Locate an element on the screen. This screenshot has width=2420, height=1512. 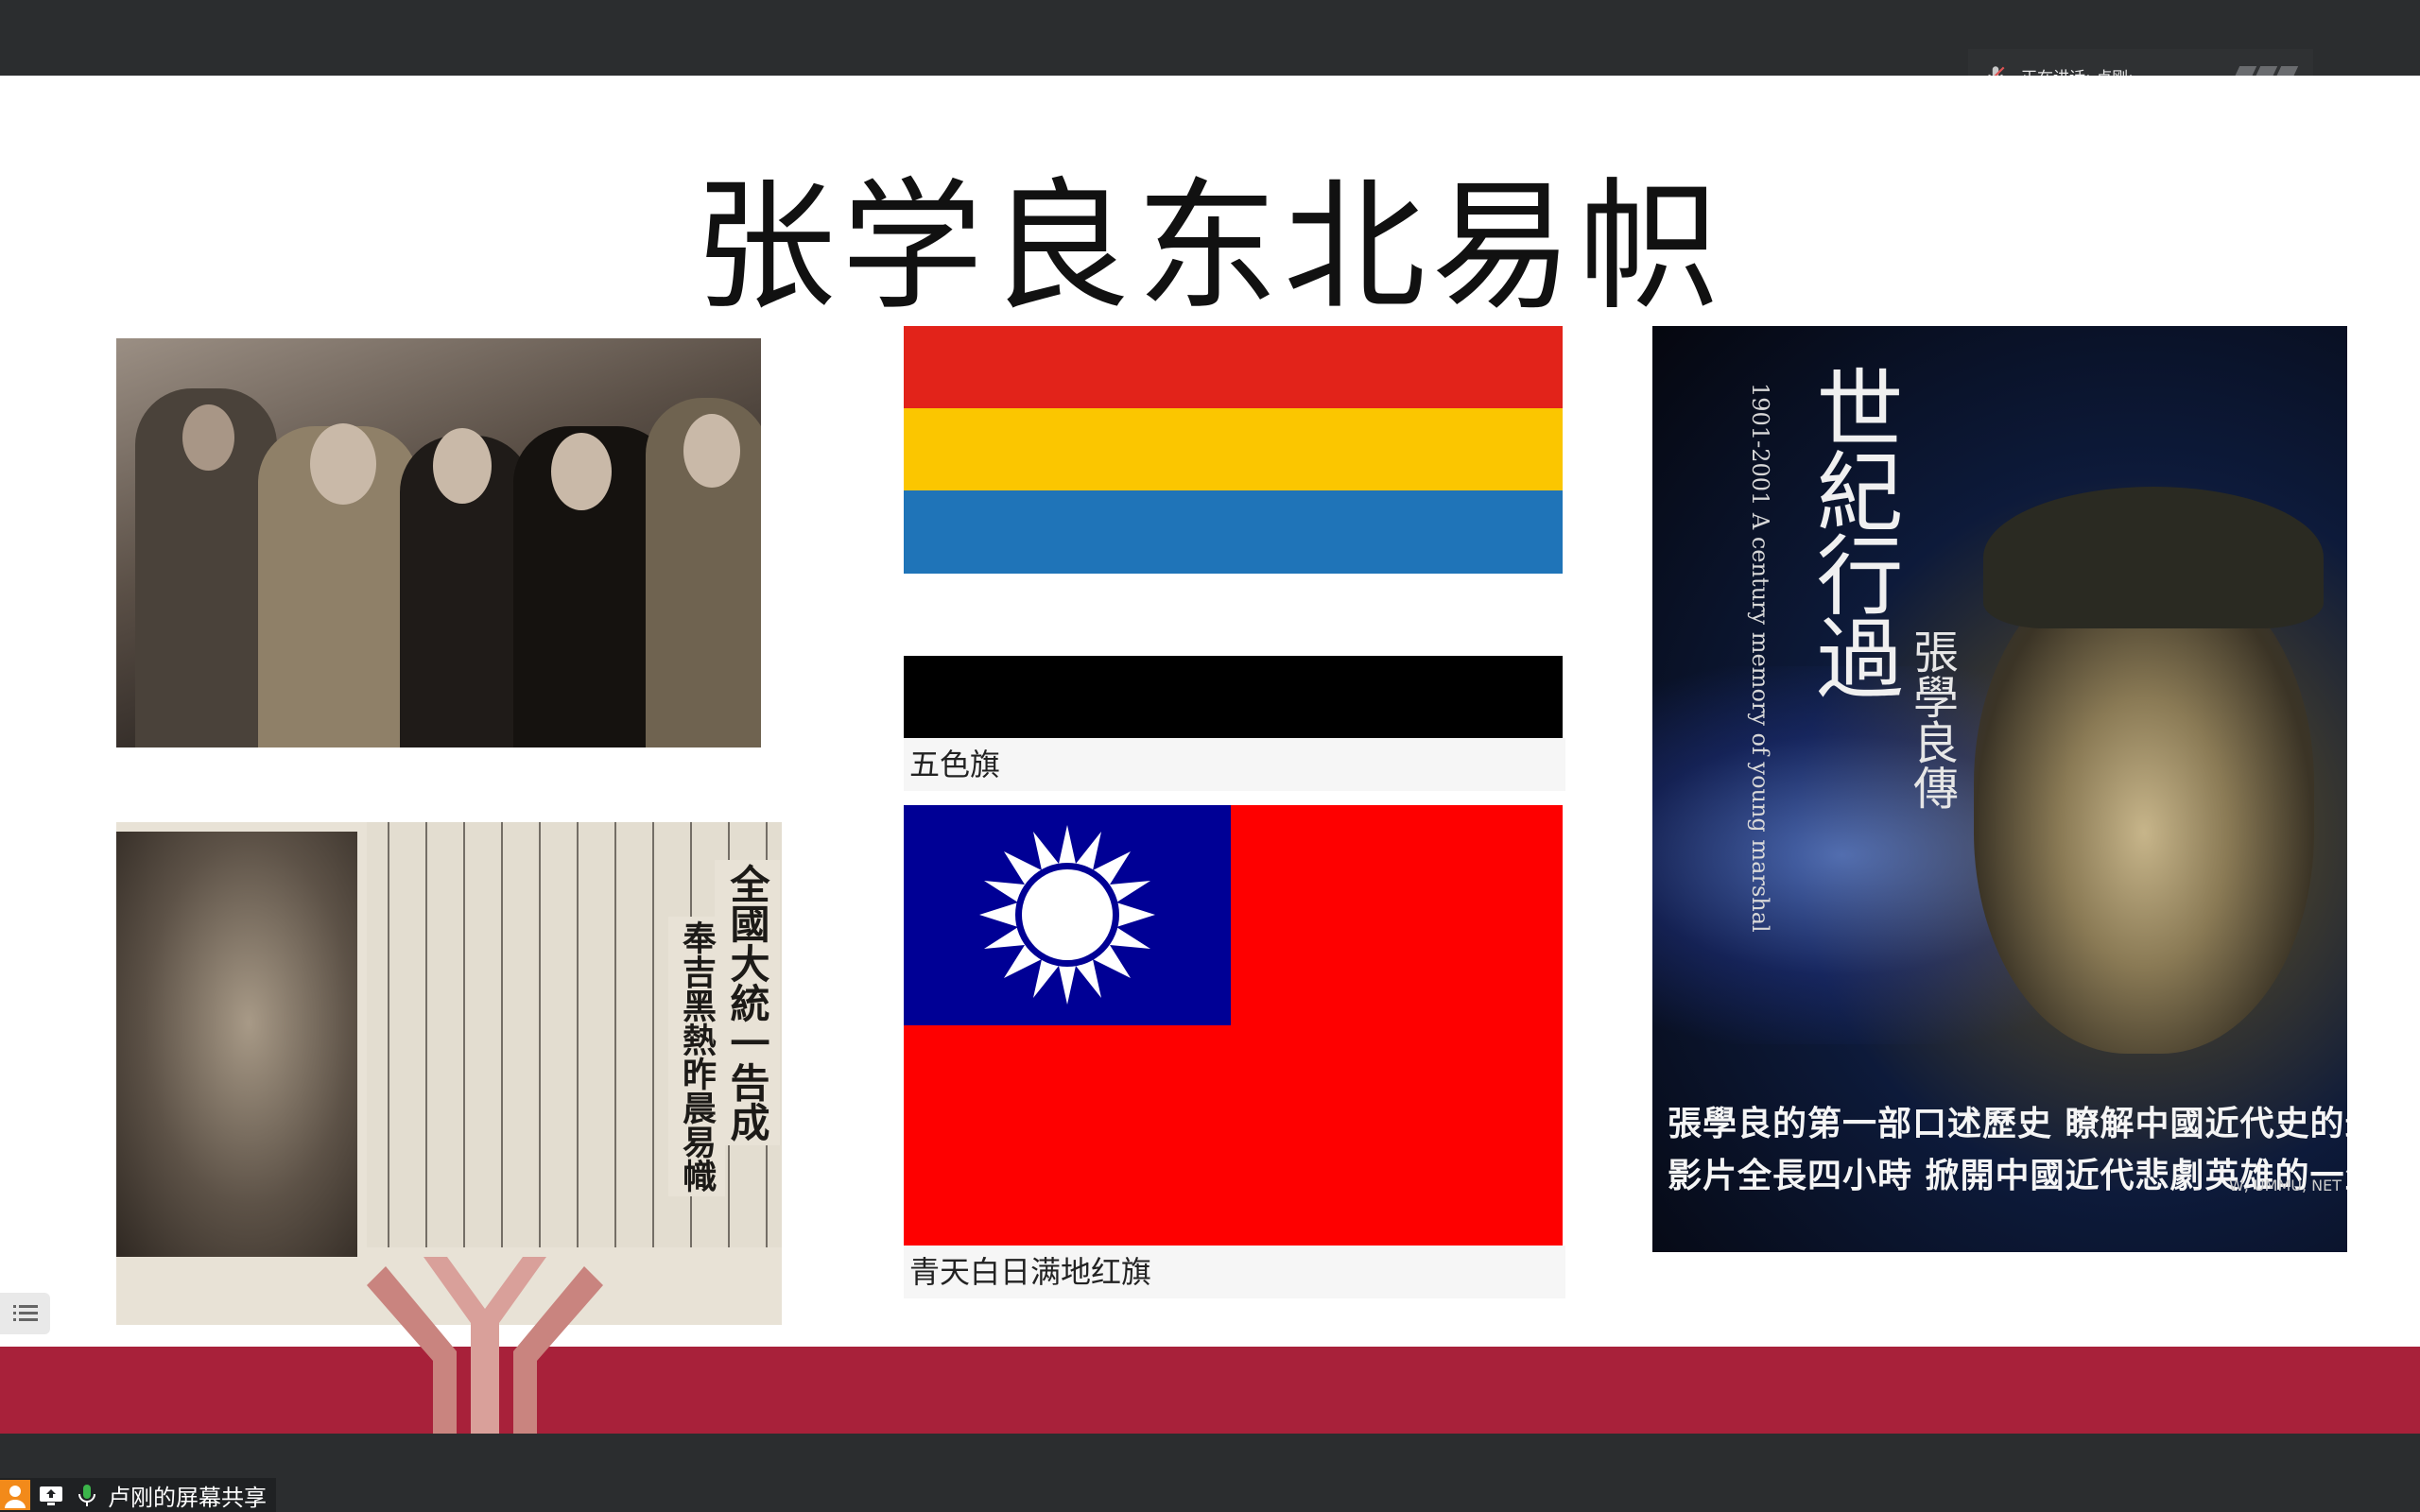
slide-title: 张学良东北易帜 is located at coordinates (1210, 247).